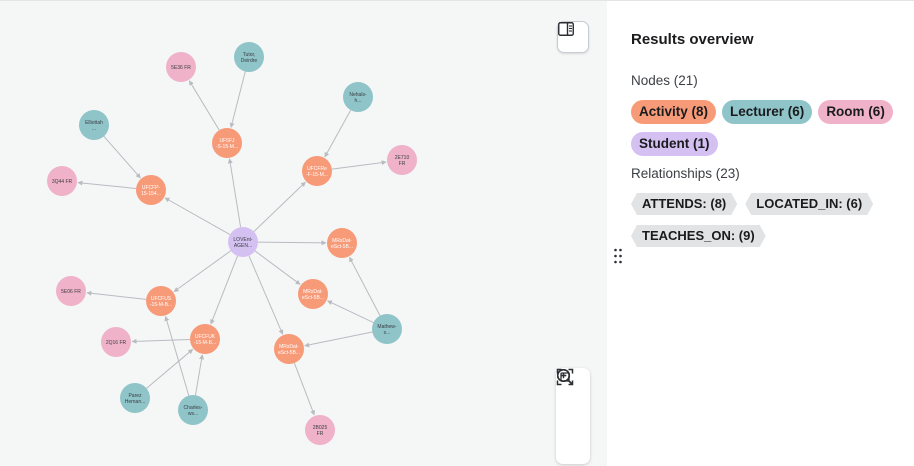 Image resolution: width=914 pixels, height=466 pixels. I want to click on rel-chips-row-1: ATTENDS: (8) LOCATED_IN: (6), so click(752, 204).